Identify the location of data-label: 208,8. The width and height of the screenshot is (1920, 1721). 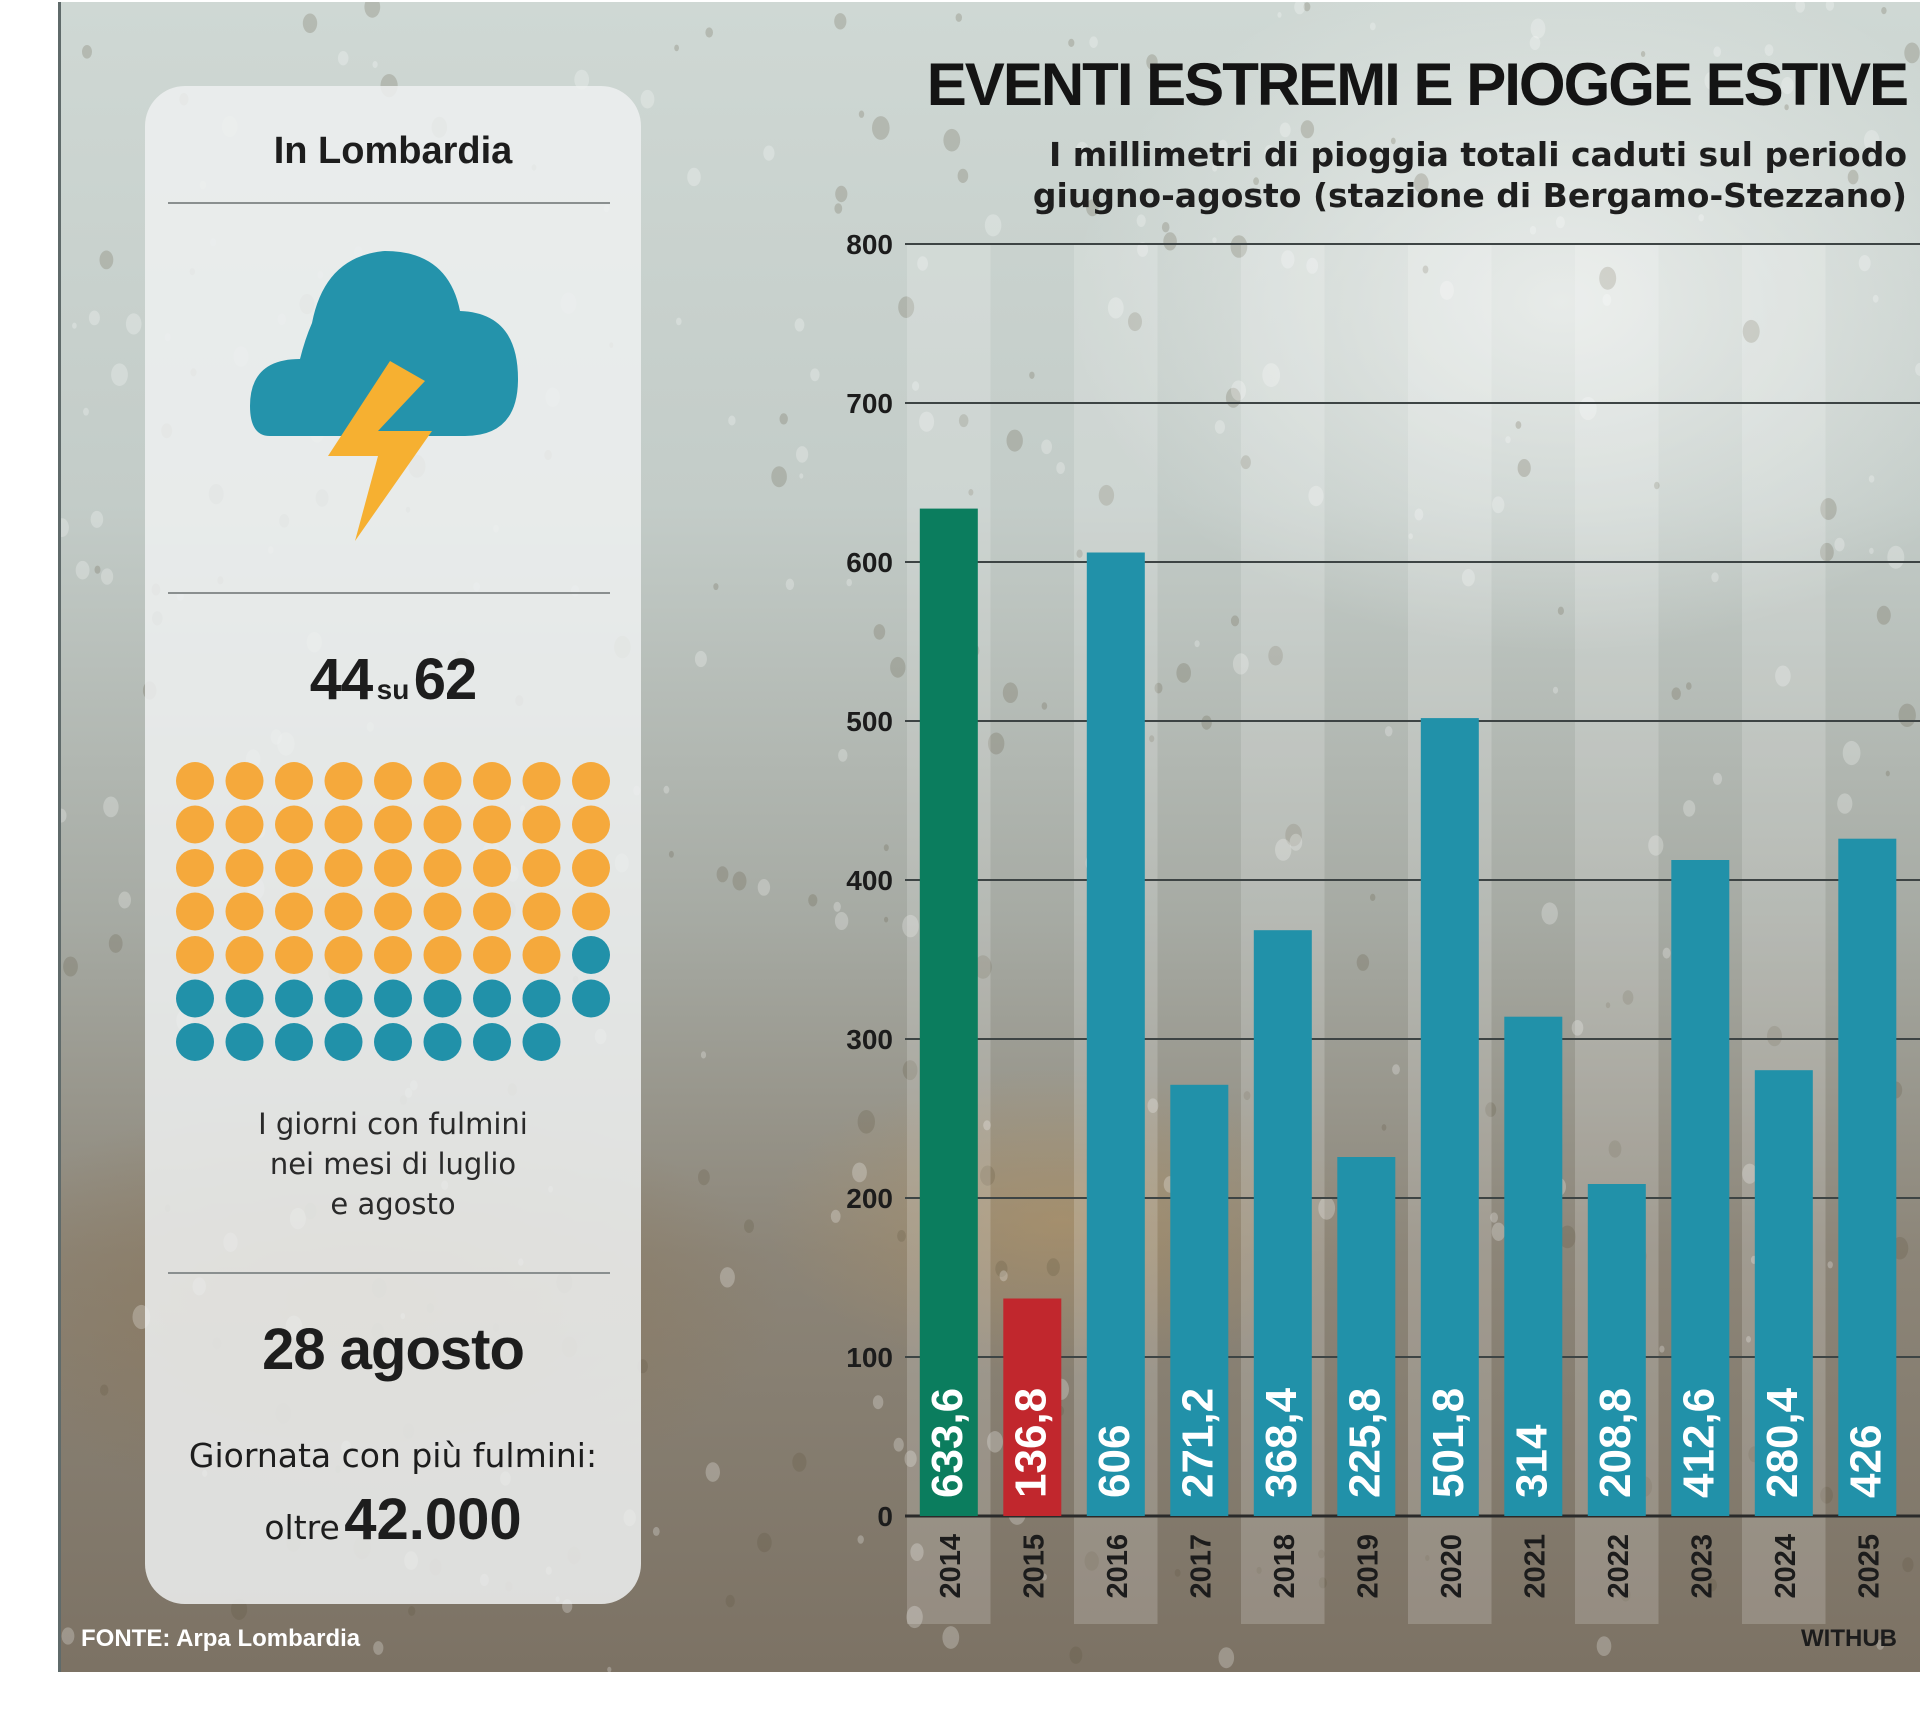
(1615, 1443).